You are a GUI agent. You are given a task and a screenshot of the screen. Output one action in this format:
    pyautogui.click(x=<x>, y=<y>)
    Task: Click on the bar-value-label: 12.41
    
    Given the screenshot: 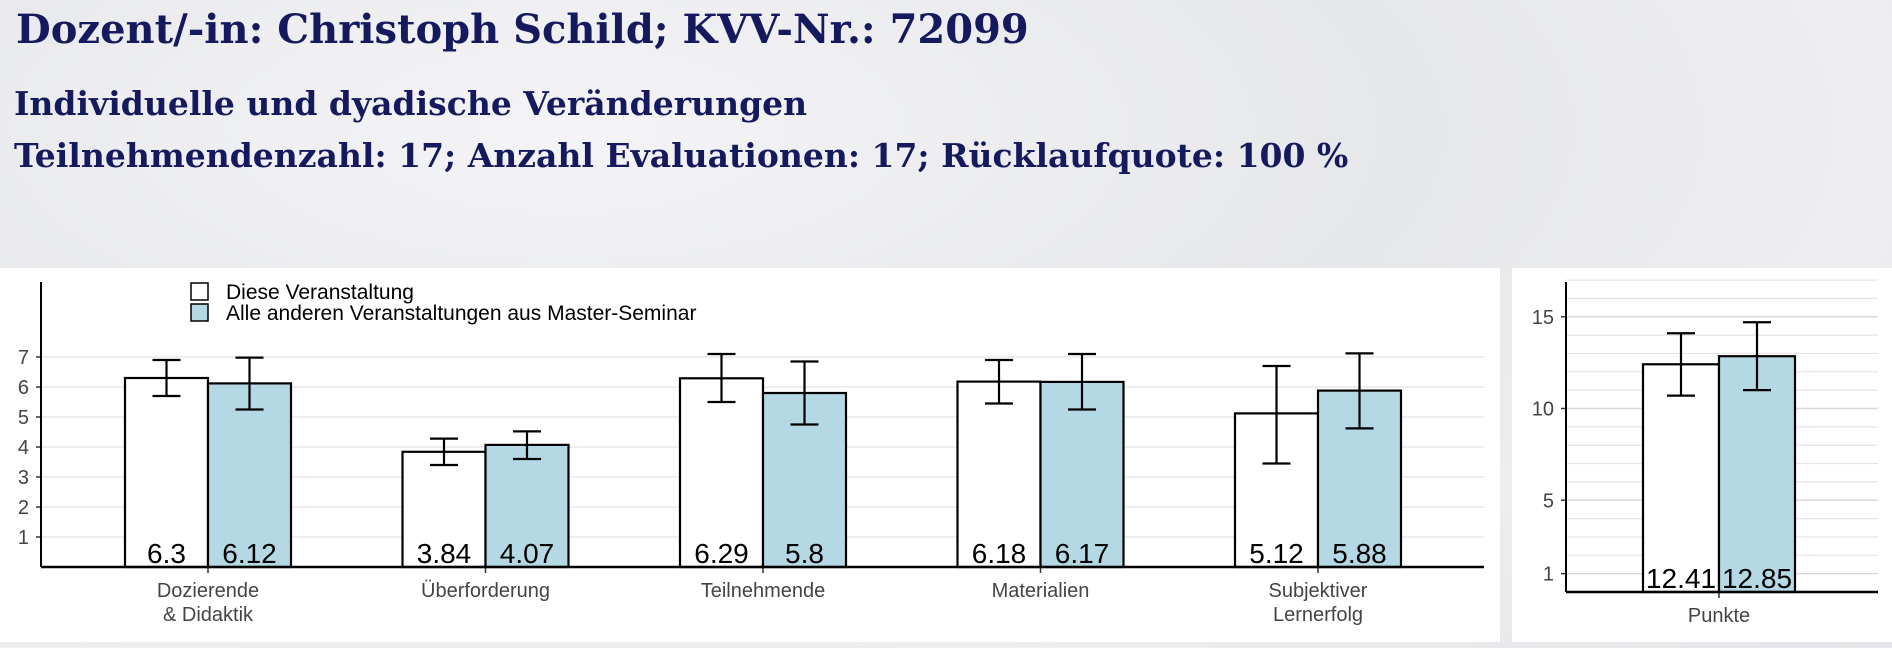 What is the action you would take?
    pyautogui.click(x=1681, y=578)
    